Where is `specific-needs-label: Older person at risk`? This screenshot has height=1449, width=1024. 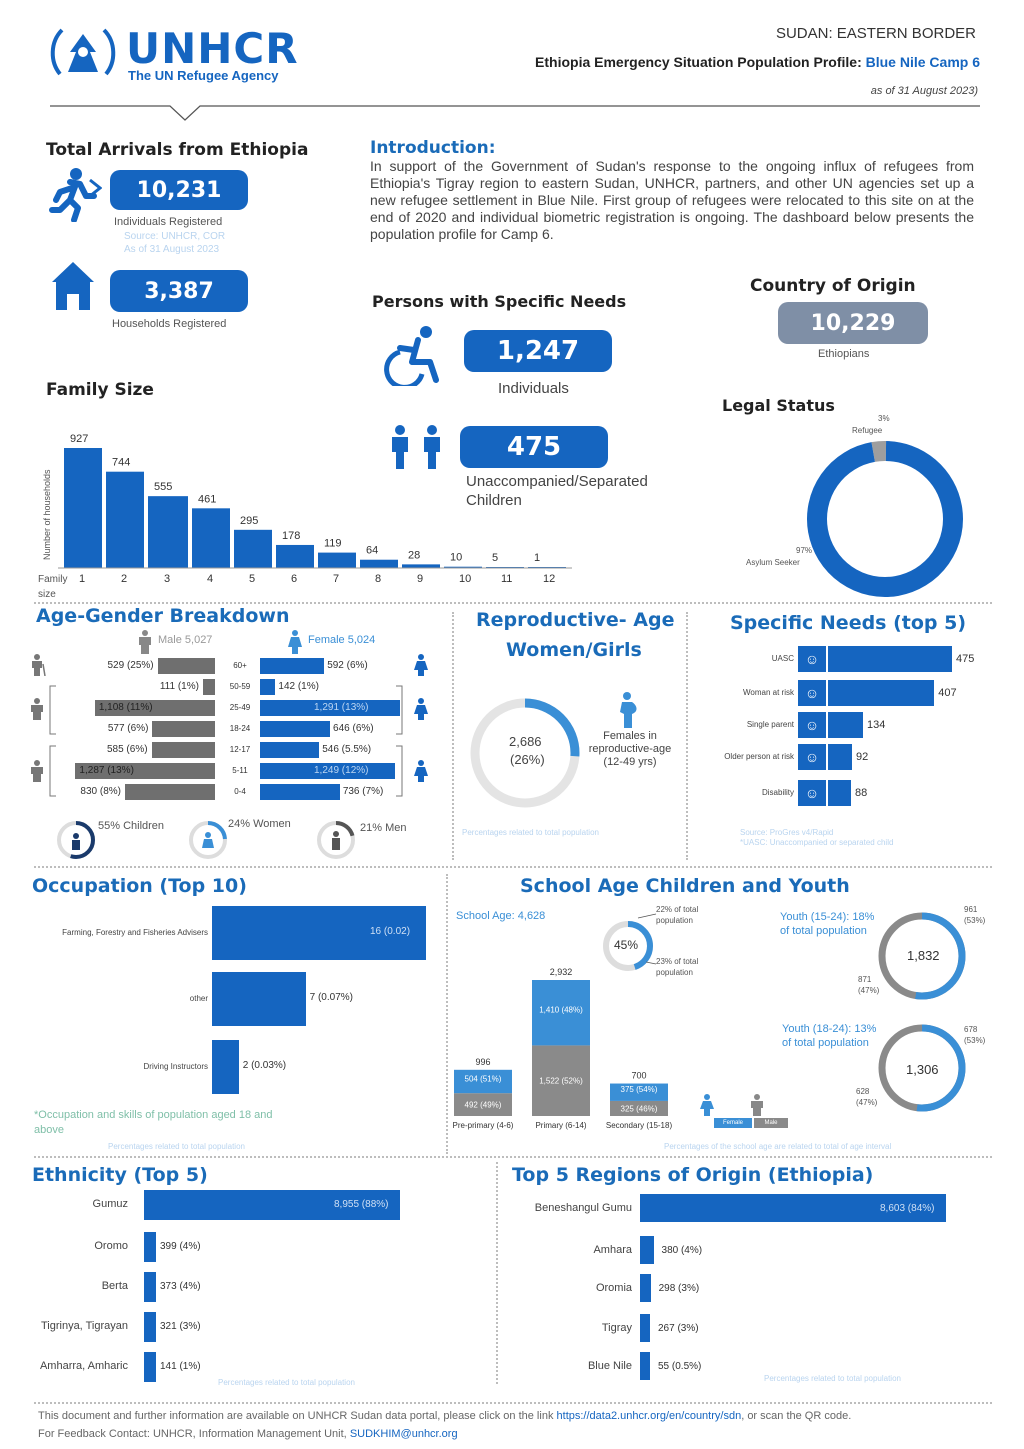 specific-needs-label: Older person at risk is located at coordinates (759, 756).